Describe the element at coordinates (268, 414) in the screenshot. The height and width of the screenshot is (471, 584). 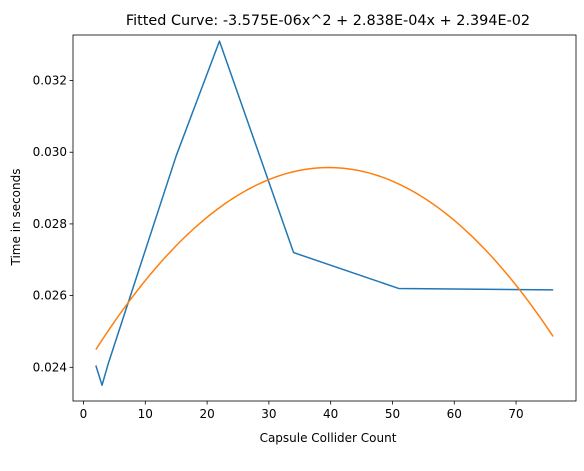
I see `x-tick-label: 30` at that location.